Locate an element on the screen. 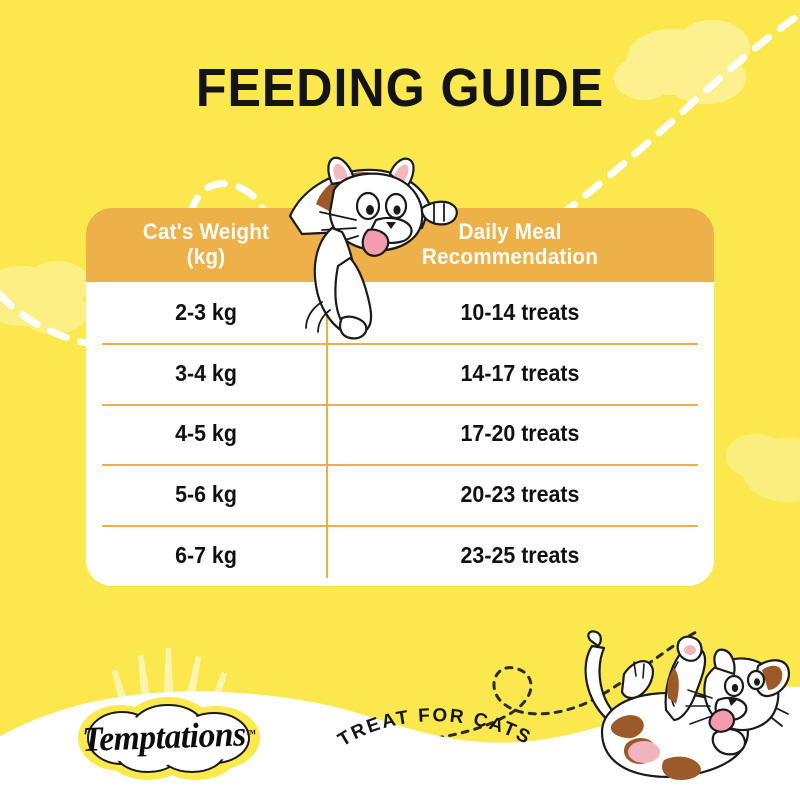  logo-wordmark: Temptations ™ is located at coordinates (169, 739).